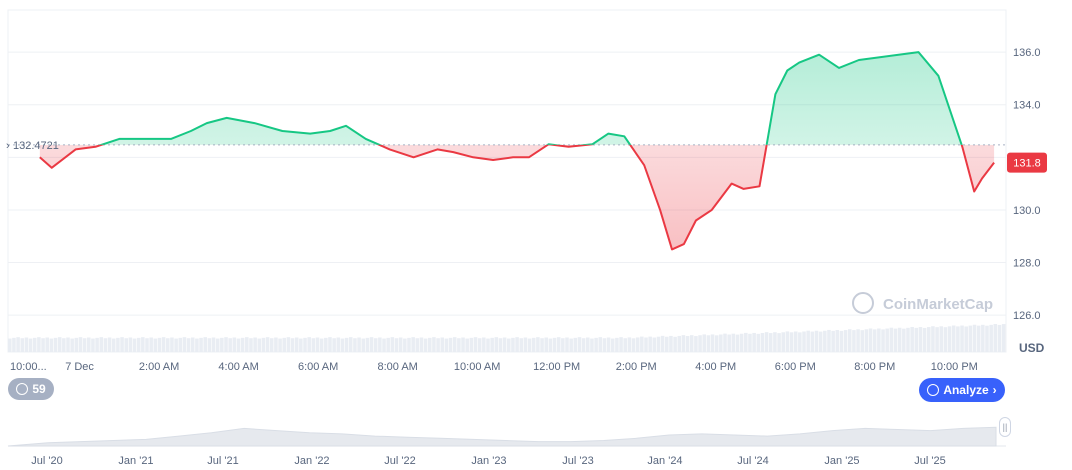  I want to click on history-count: 59, so click(39, 389).